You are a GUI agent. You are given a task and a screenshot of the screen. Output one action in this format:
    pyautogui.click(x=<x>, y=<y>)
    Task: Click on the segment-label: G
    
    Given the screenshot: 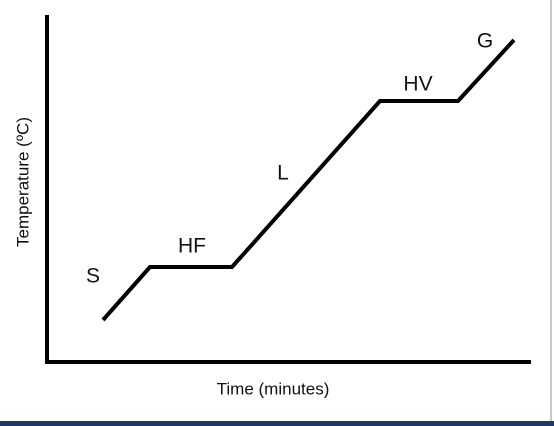 What is the action you would take?
    pyautogui.click(x=485, y=41)
    